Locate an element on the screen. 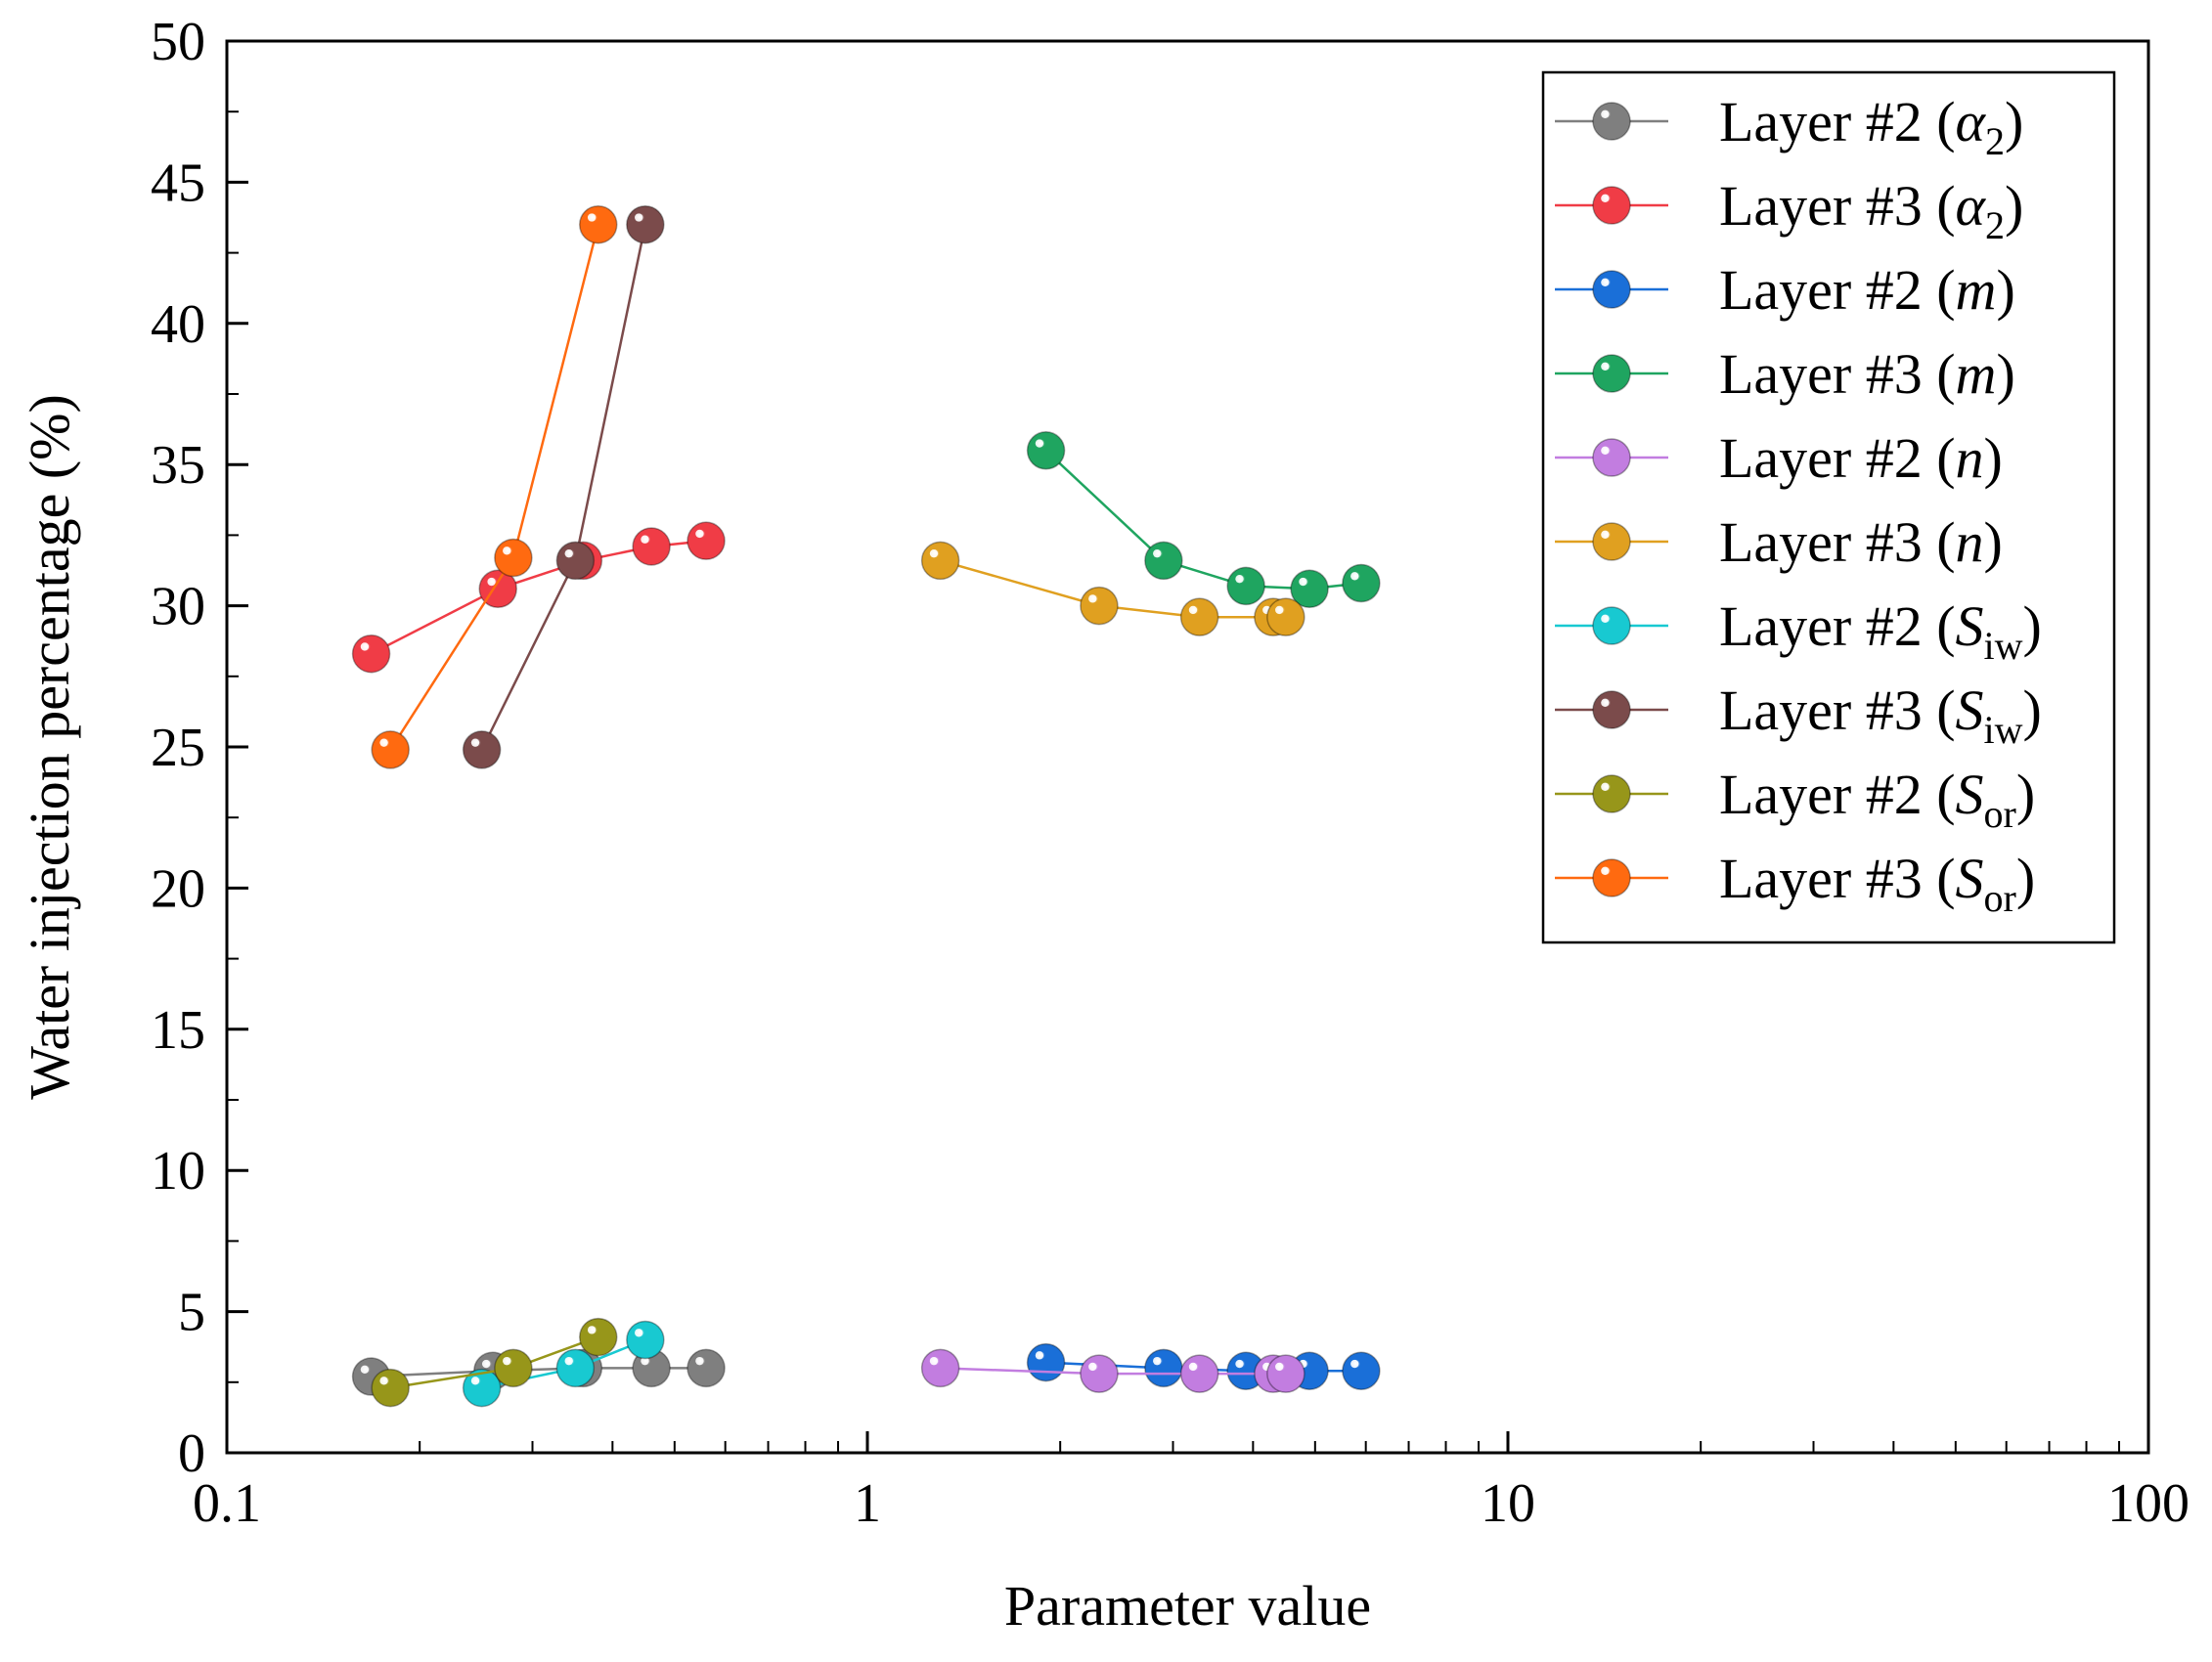 This screenshot has height=1662, width=2212. legend-item: Layer #2 (n) is located at coordinates (1779, 458).